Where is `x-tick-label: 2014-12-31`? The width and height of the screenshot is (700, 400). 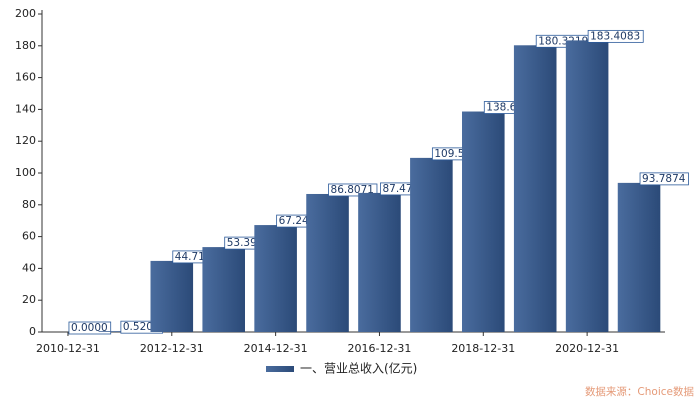 x-tick-label: 2014-12-31 is located at coordinates (276, 348).